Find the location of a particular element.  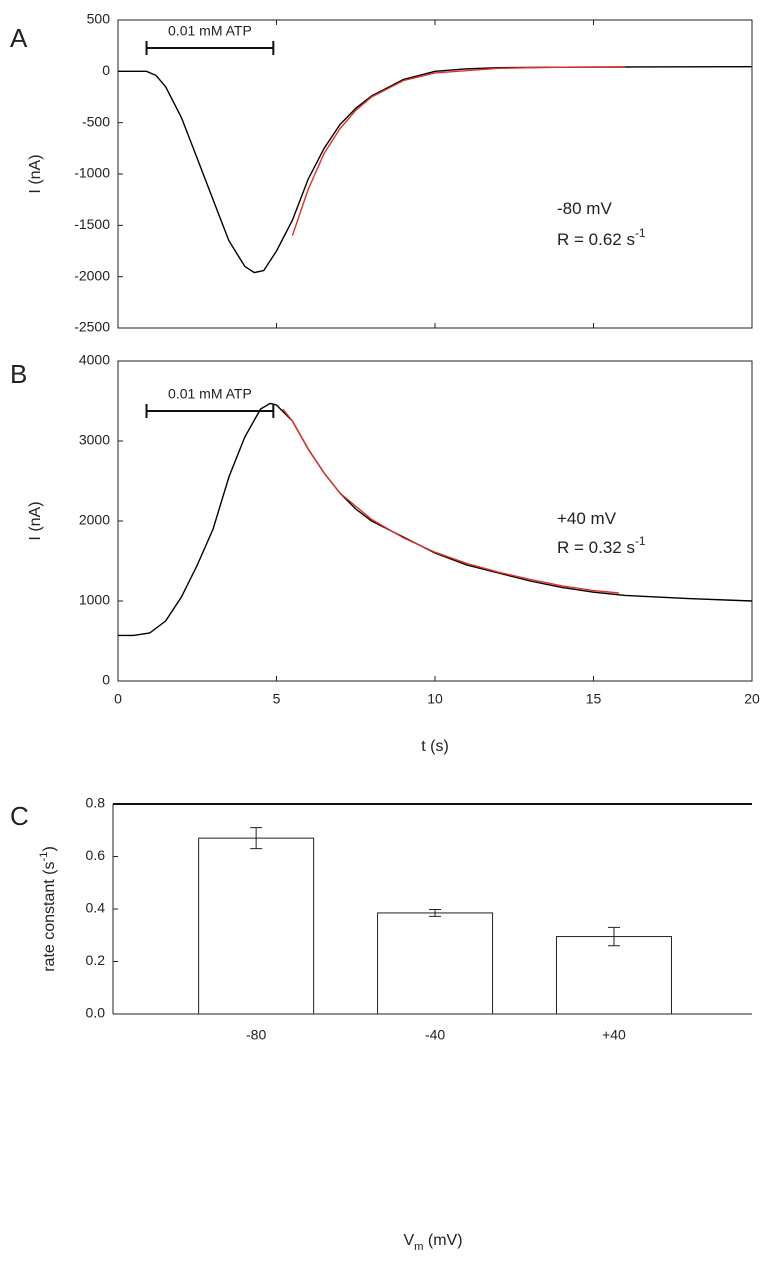

y-tick-label: 4000 is located at coordinates (94, 360).